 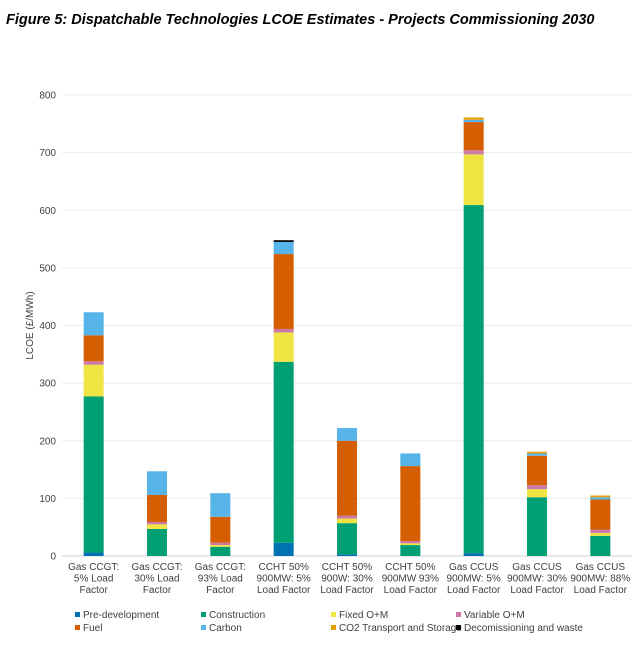 What do you see at coordinates (47, 153) in the screenshot?
I see `y-tick-label: 700` at bounding box center [47, 153].